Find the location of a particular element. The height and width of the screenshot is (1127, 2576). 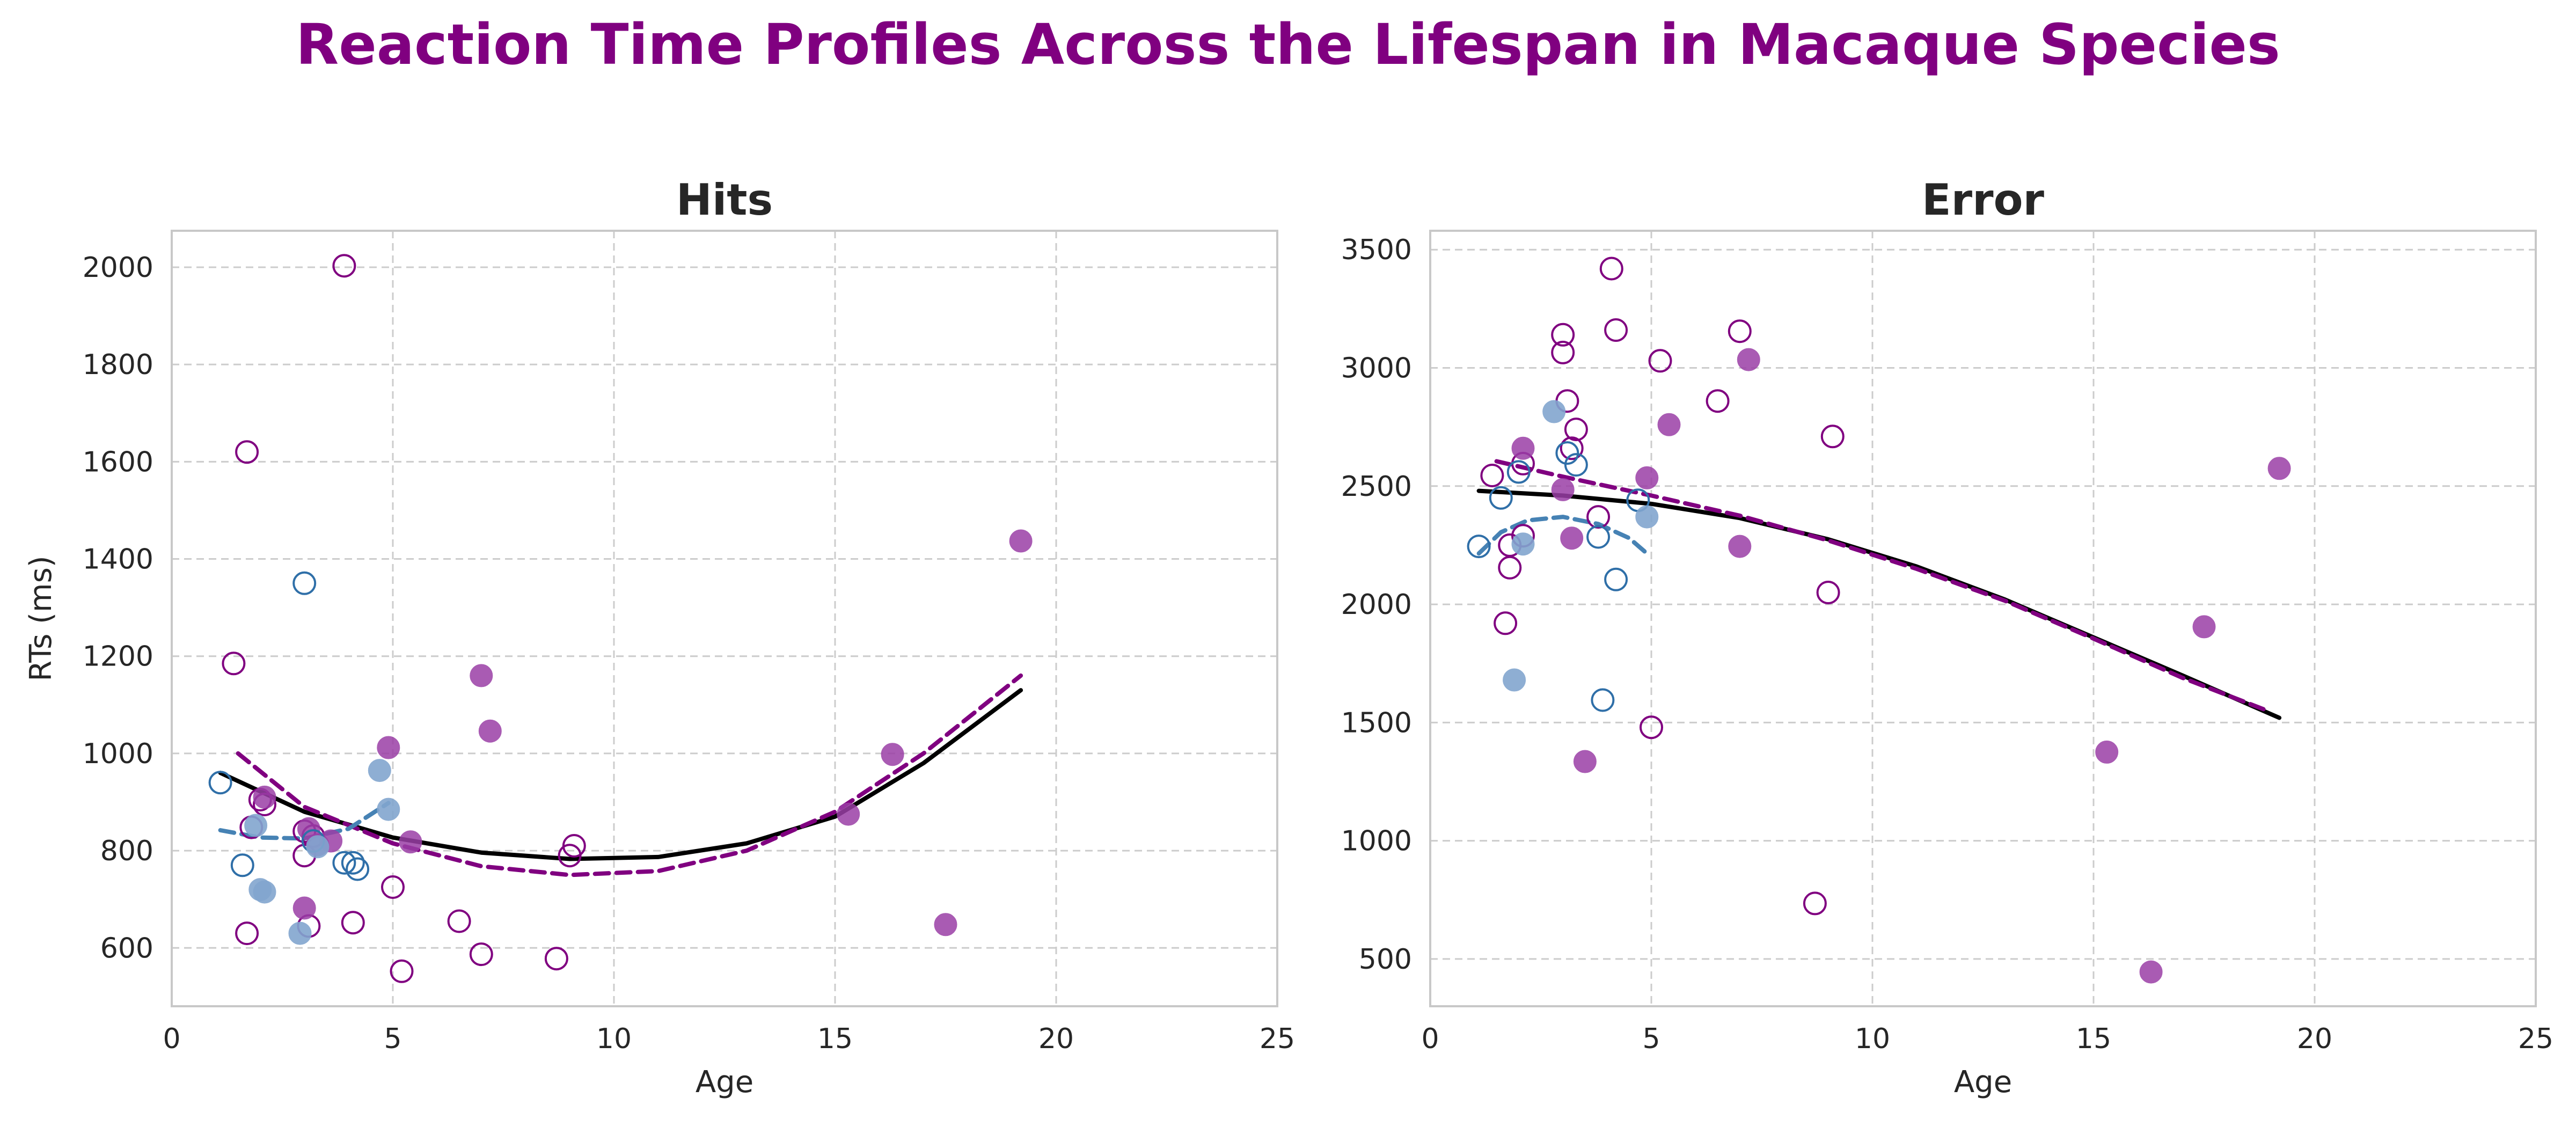

y-tick-label: 2500 is located at coordinates (1376, 487).